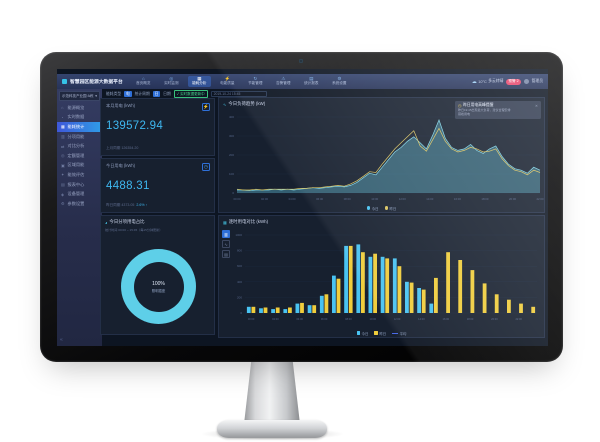 This screenshot has width=600, height=442. What do you see at coordinates (227, 81) in the screenshot?
I see `nav-item-3: ⚡ 电能质量` at bounding box center [227, 81].